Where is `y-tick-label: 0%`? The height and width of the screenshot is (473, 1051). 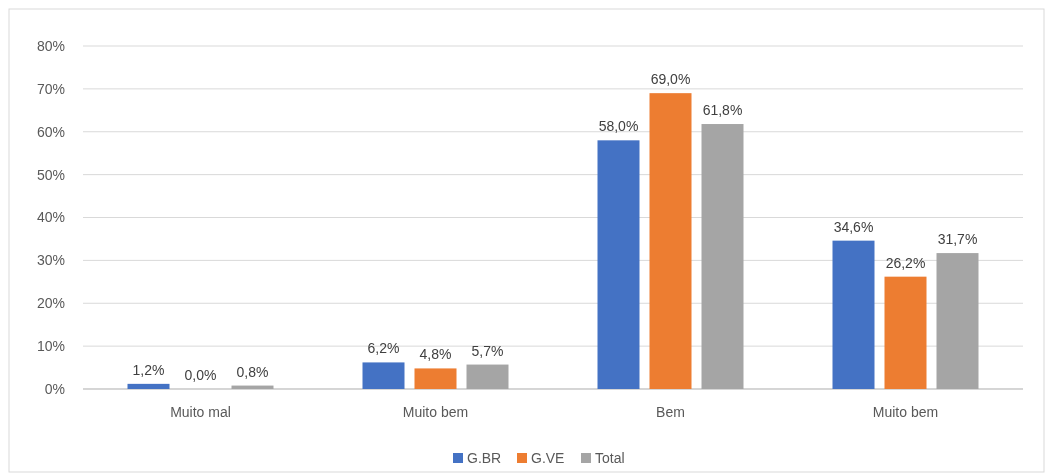 y-tick-label: 0% is located at coordinates (54, 388).